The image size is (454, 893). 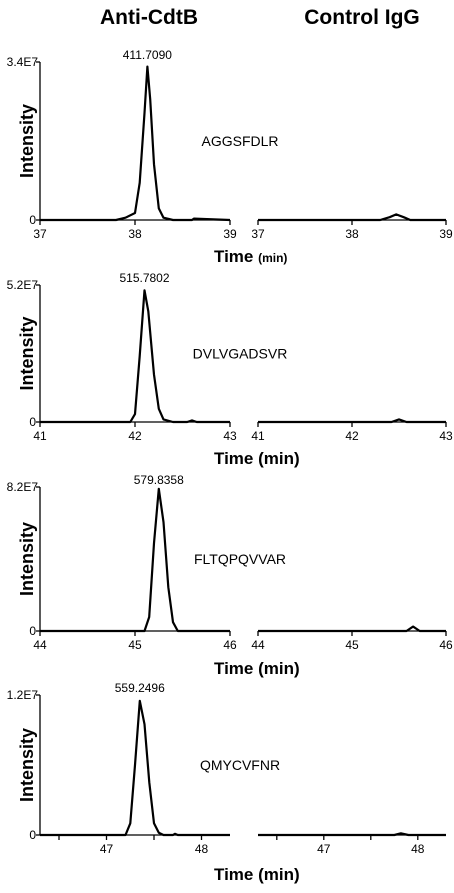 I want to click on mz-label: 411.7090, so click(x=147, y=55).